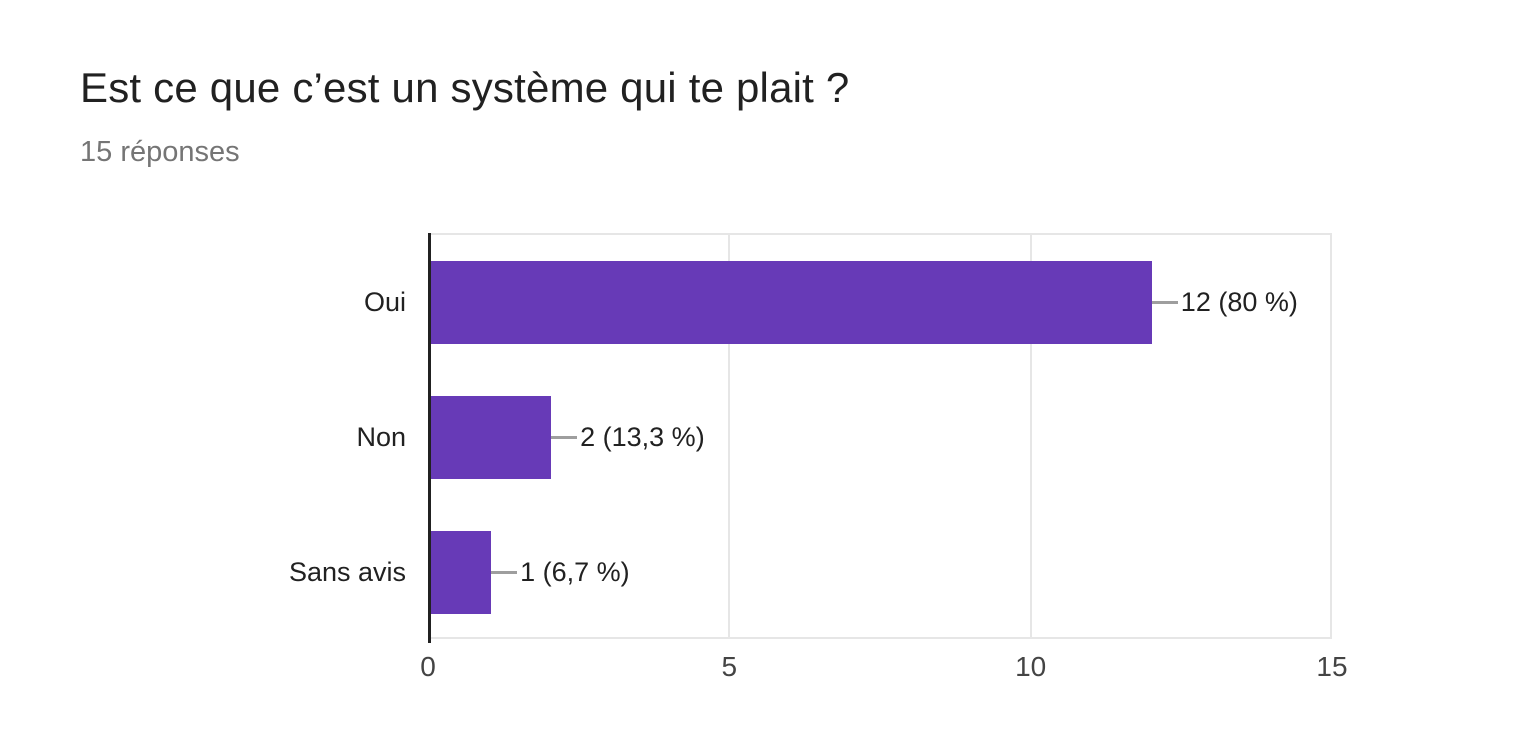 Image resolution: width=1526 pixels, height=747 pixels. Describe the element at coordinates (1332, 666) in the screenshot. I see `x-tick-15: 15` at that location.